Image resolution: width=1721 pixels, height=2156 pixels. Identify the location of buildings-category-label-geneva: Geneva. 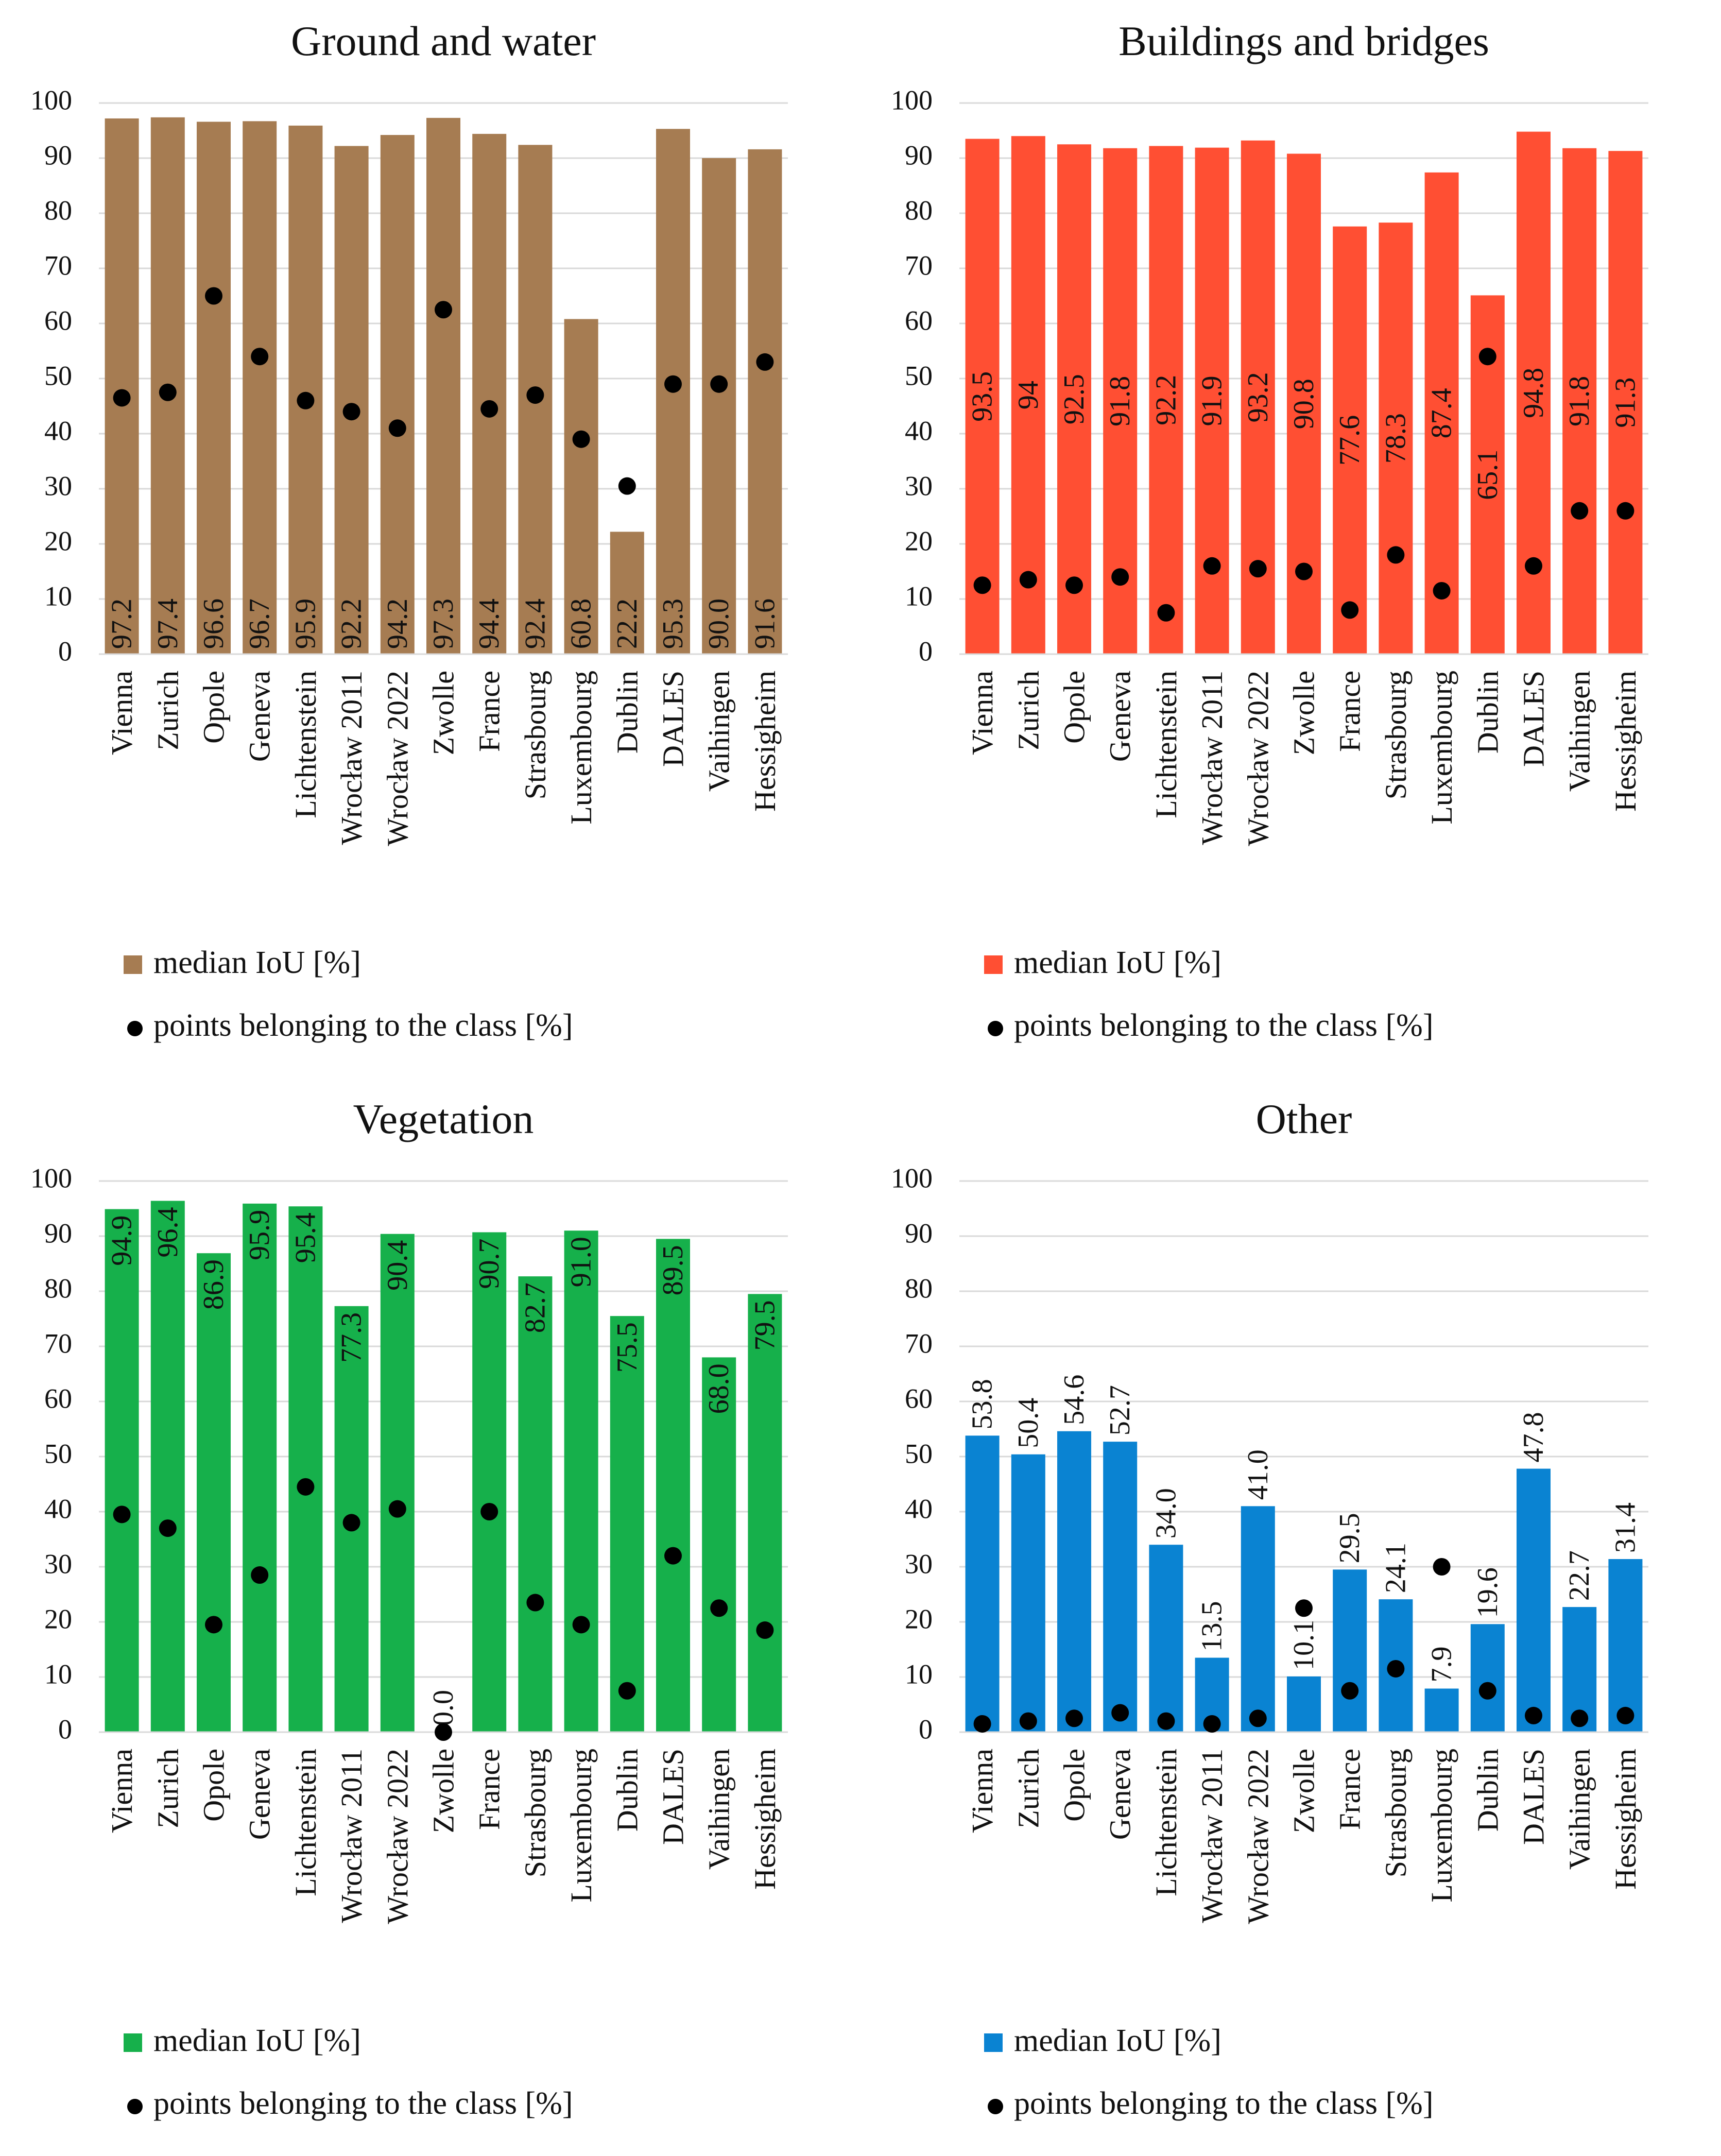
(1121, 716).